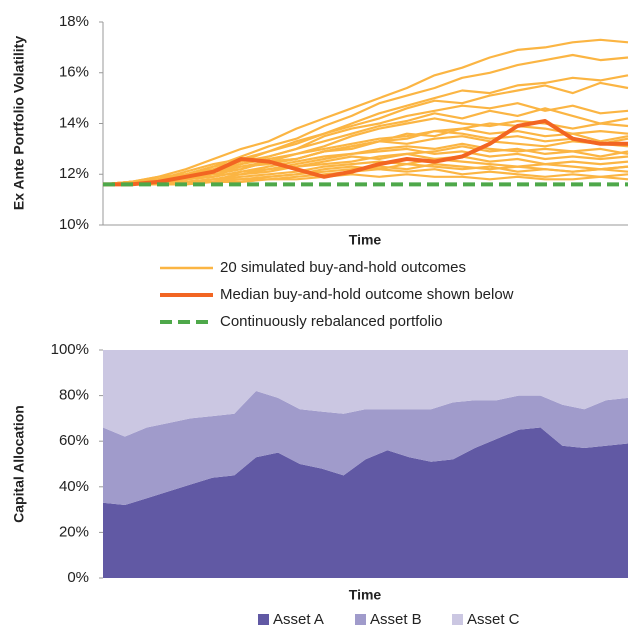  Describe the element at coordinates (74, 395) in the screenshot. I see `y-tick-label: 80%` at that location.